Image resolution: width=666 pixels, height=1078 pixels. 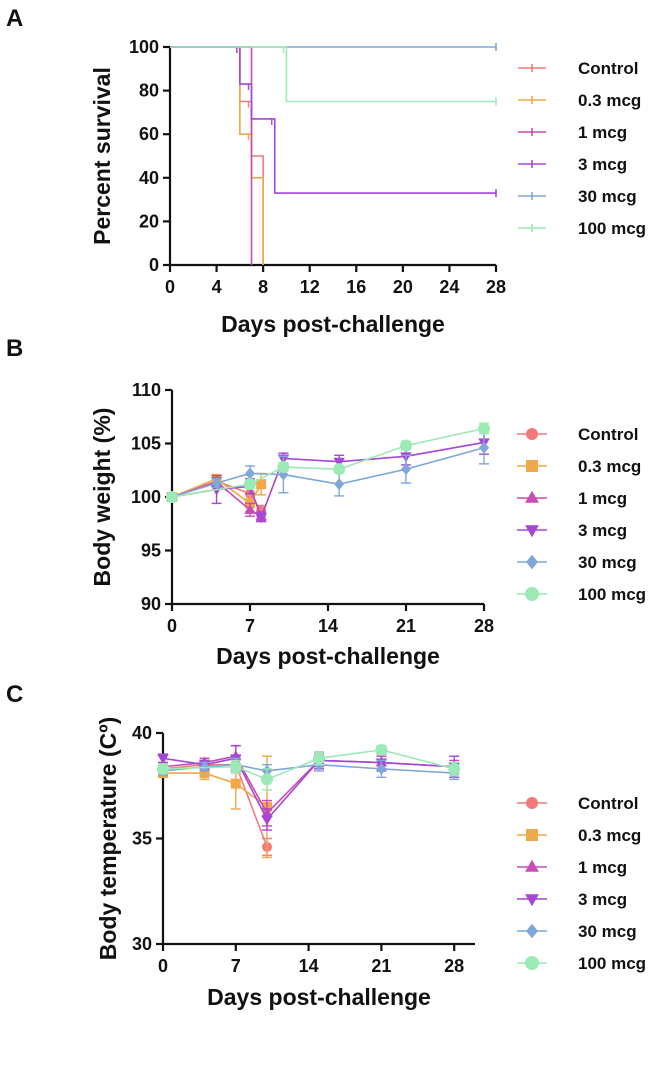 What do you see at coordinates (154, 265) in the screenshot?
I see `y-tick-label: 0` at bounding box center [154, 265].